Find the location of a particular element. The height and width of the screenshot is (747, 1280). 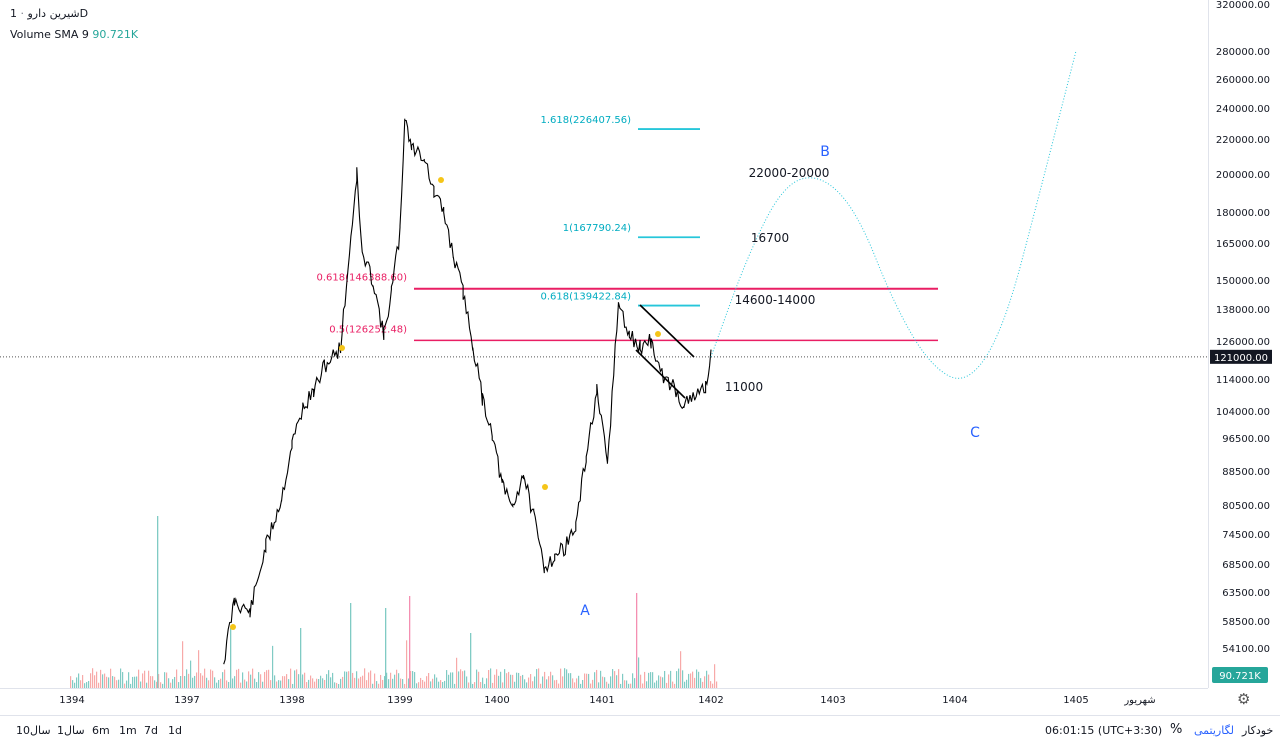

signal-dot is located at coordinates (545, 487).